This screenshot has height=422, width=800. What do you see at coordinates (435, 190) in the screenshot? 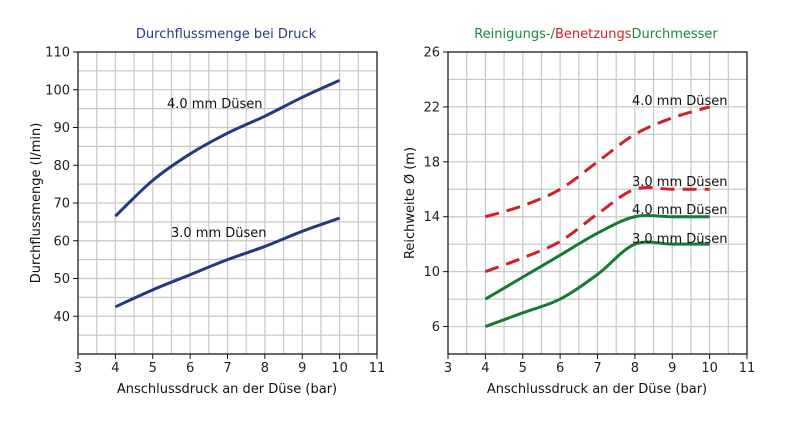
I see `y-ticks: 6 10 14 18 22 26` at bounding box center [435, 190].